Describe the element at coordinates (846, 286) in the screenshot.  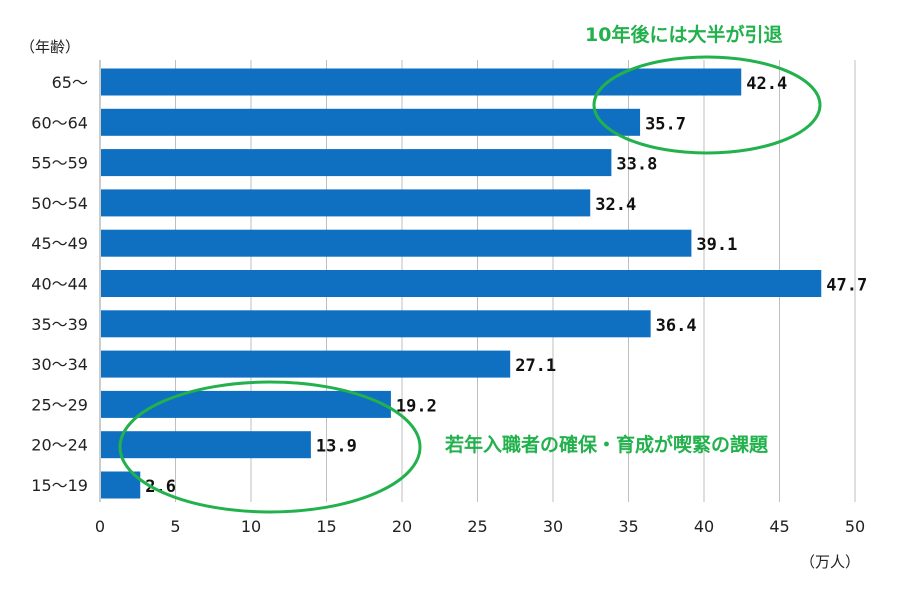
I see `value-label: 47.7` at that location.